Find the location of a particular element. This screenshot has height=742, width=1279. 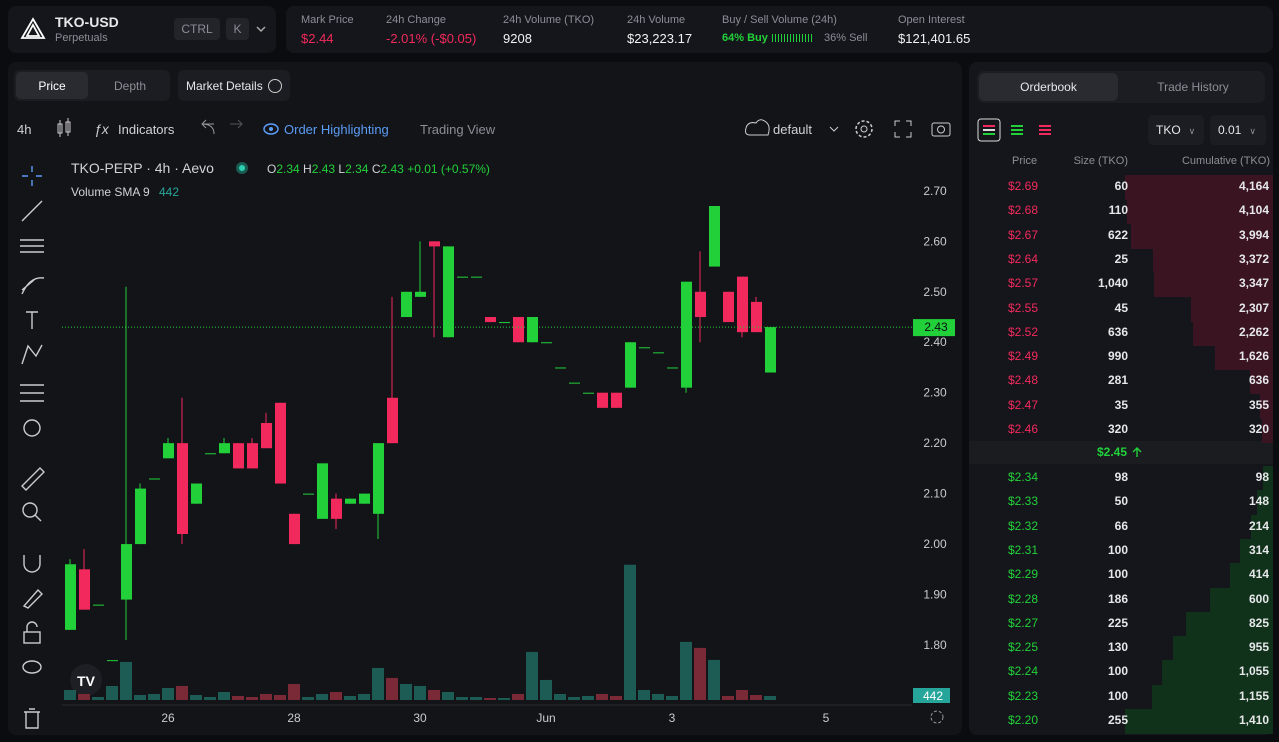

price: $2.23 is located at coordinates (1023, 695).